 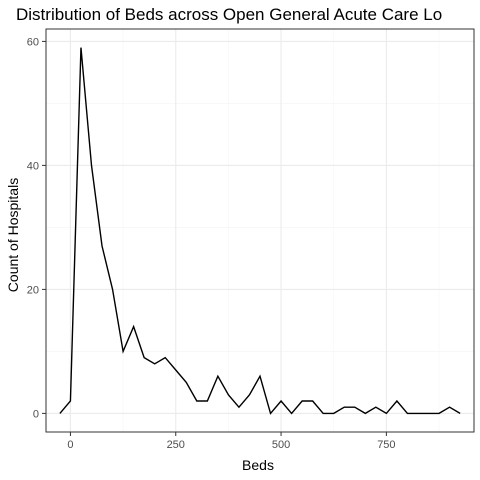 What do you see at coordinates (33, 42) in the screenshot?
I see `y-tick-label: 60` at bounding box center [33, 42].